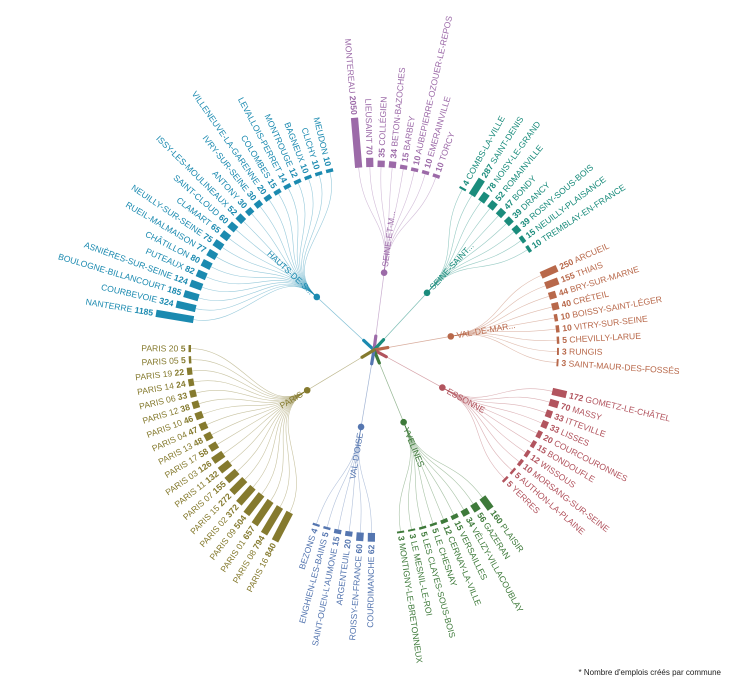 The height and width of the screenshot is (683, 743). I want to click on leaf-name: PARIS 20, so click(159, 348).